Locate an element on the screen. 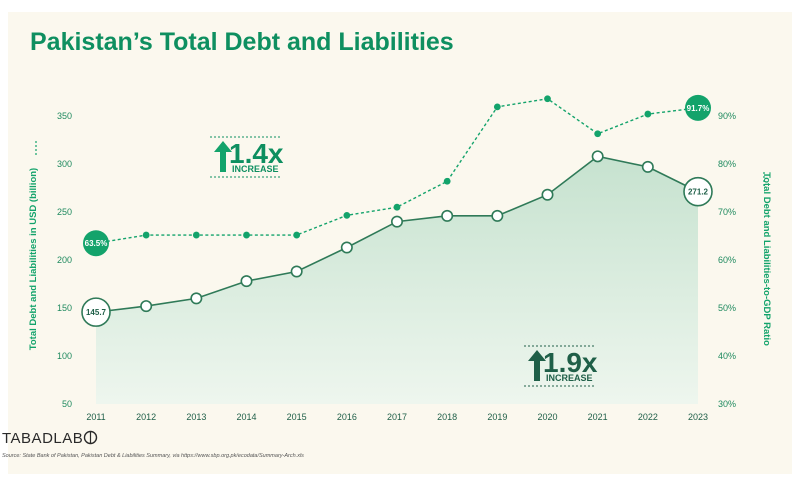 The height and width of the screenshot is (480, 800). x-tick-label: 2013 is located at coordinates (196, 417).